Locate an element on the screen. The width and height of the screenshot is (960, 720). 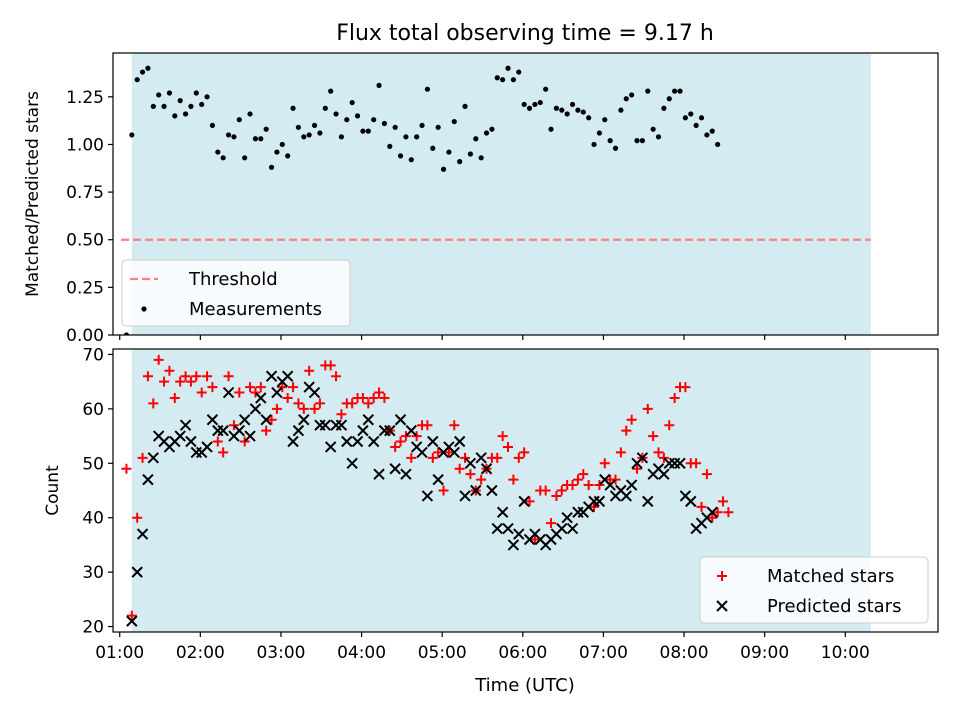
y-tick-label: 70 is located at coordinates (93, 355).